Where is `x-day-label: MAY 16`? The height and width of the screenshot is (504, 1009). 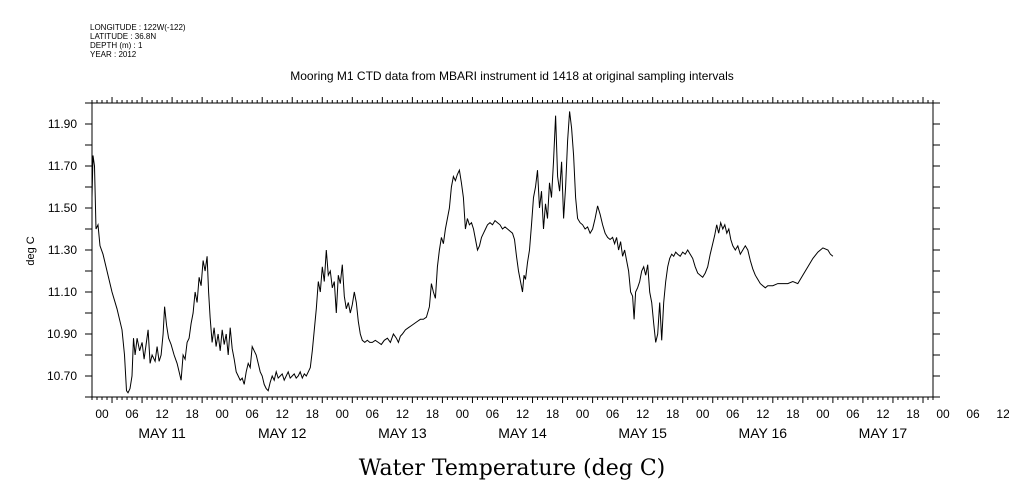
x-day-label: MAY 16 is located at coordinates (763, 433).